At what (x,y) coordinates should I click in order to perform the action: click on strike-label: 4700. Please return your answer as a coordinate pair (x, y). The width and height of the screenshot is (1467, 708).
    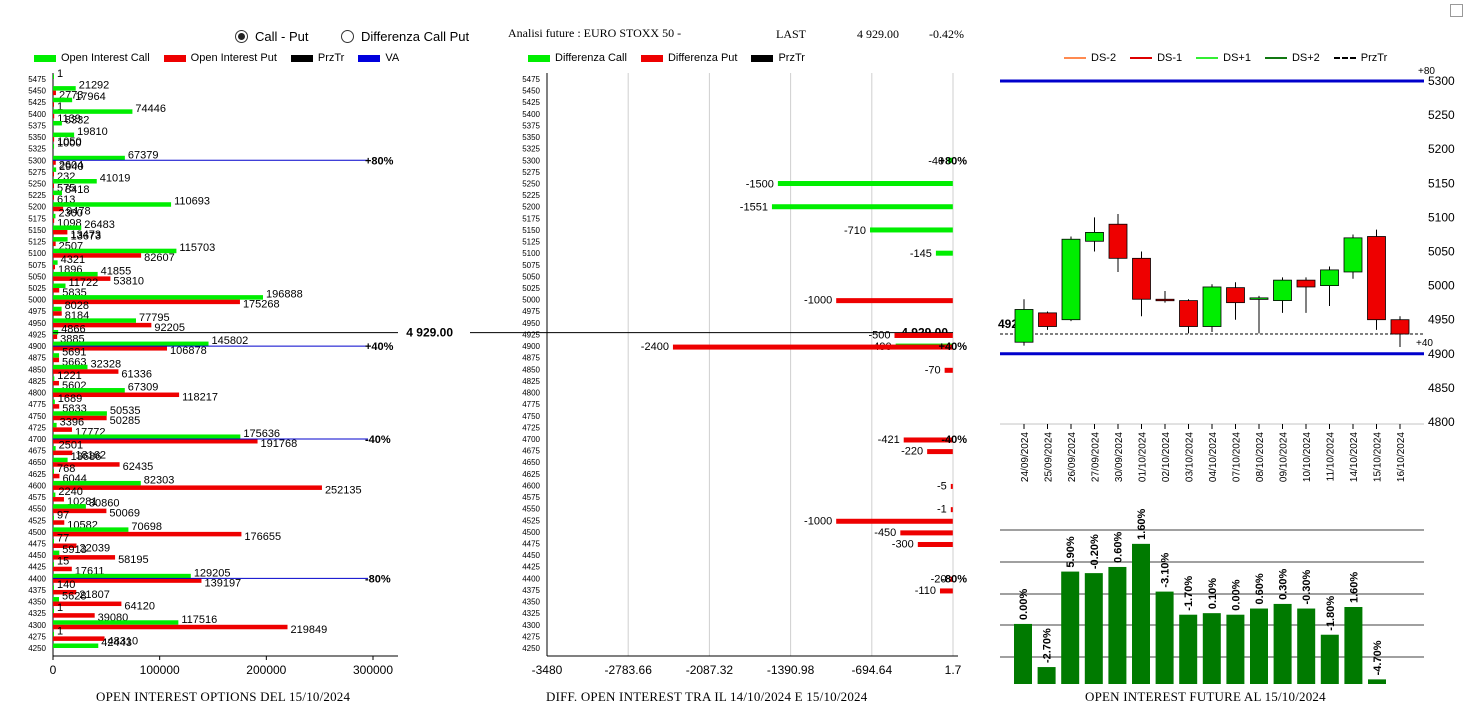
    Looking at the image, I should click on (531, 439).